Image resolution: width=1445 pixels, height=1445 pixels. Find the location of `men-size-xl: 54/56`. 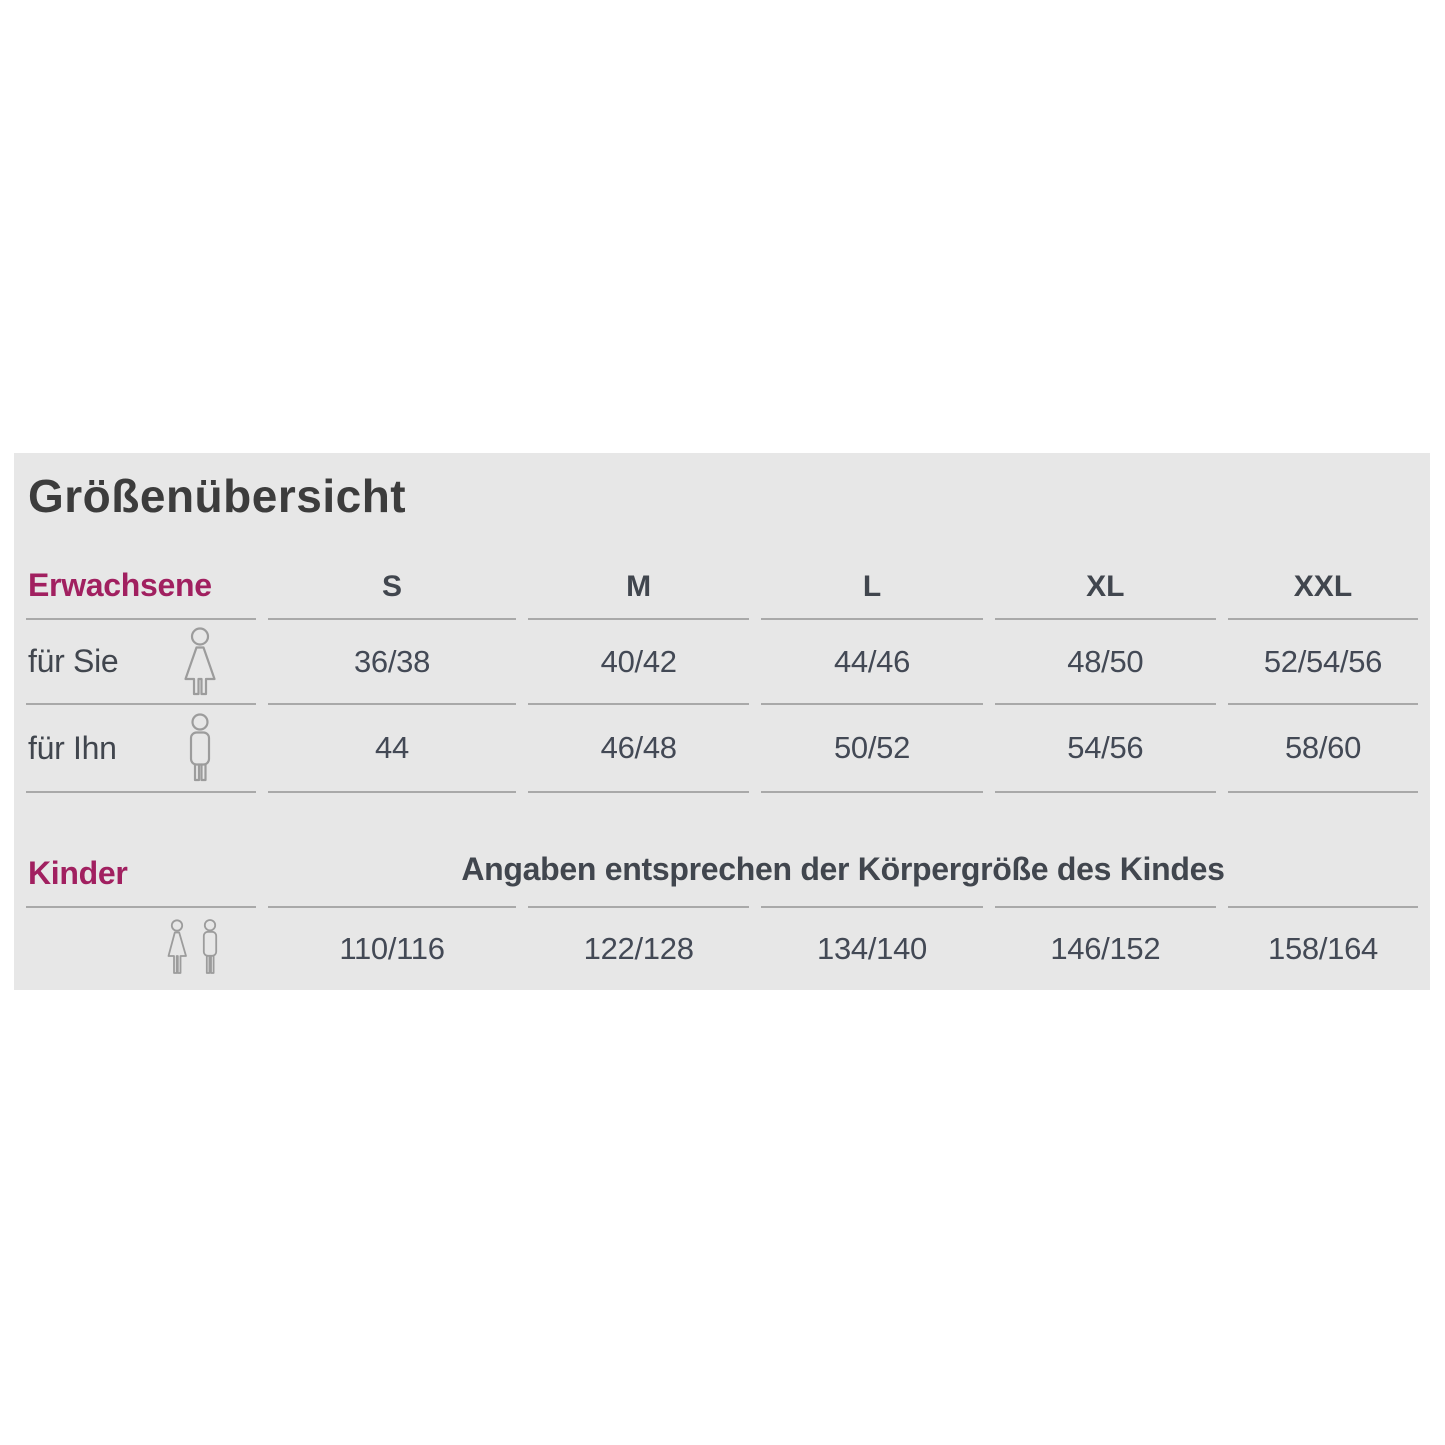

men-size-xl: 54/56 is located at coordinates (1105, 749).